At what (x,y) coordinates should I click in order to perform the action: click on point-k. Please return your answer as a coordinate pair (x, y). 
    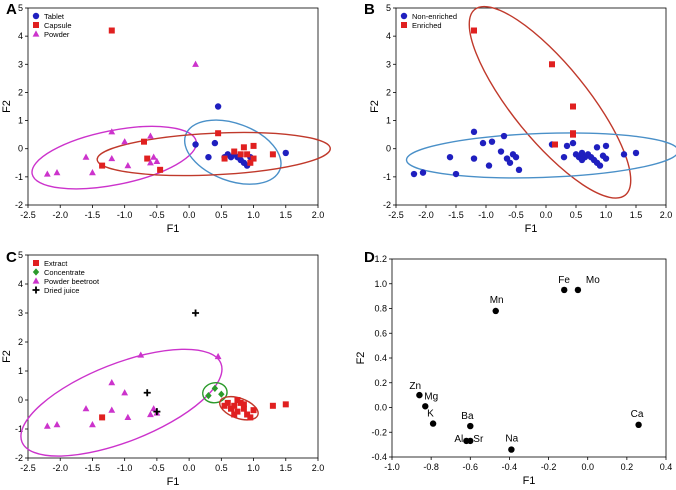
    Looking at the image, I should click on (433, 423).